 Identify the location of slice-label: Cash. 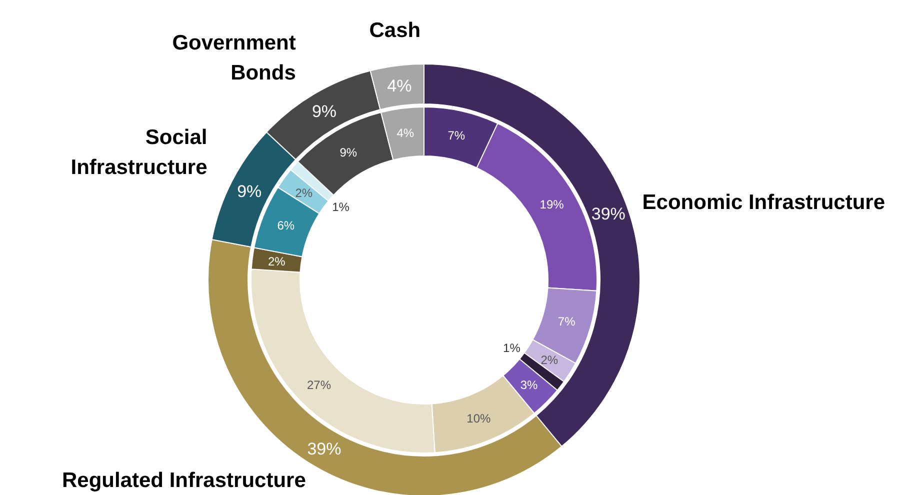
(395, 30).